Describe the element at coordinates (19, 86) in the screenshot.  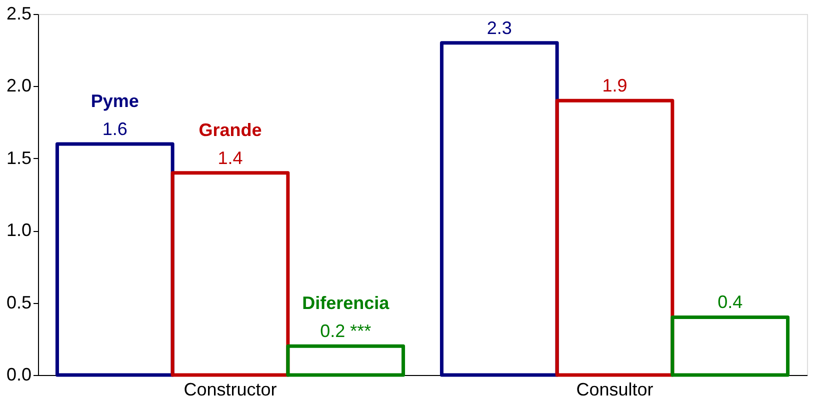
I see `y-tick-label: 2.0` at that location.